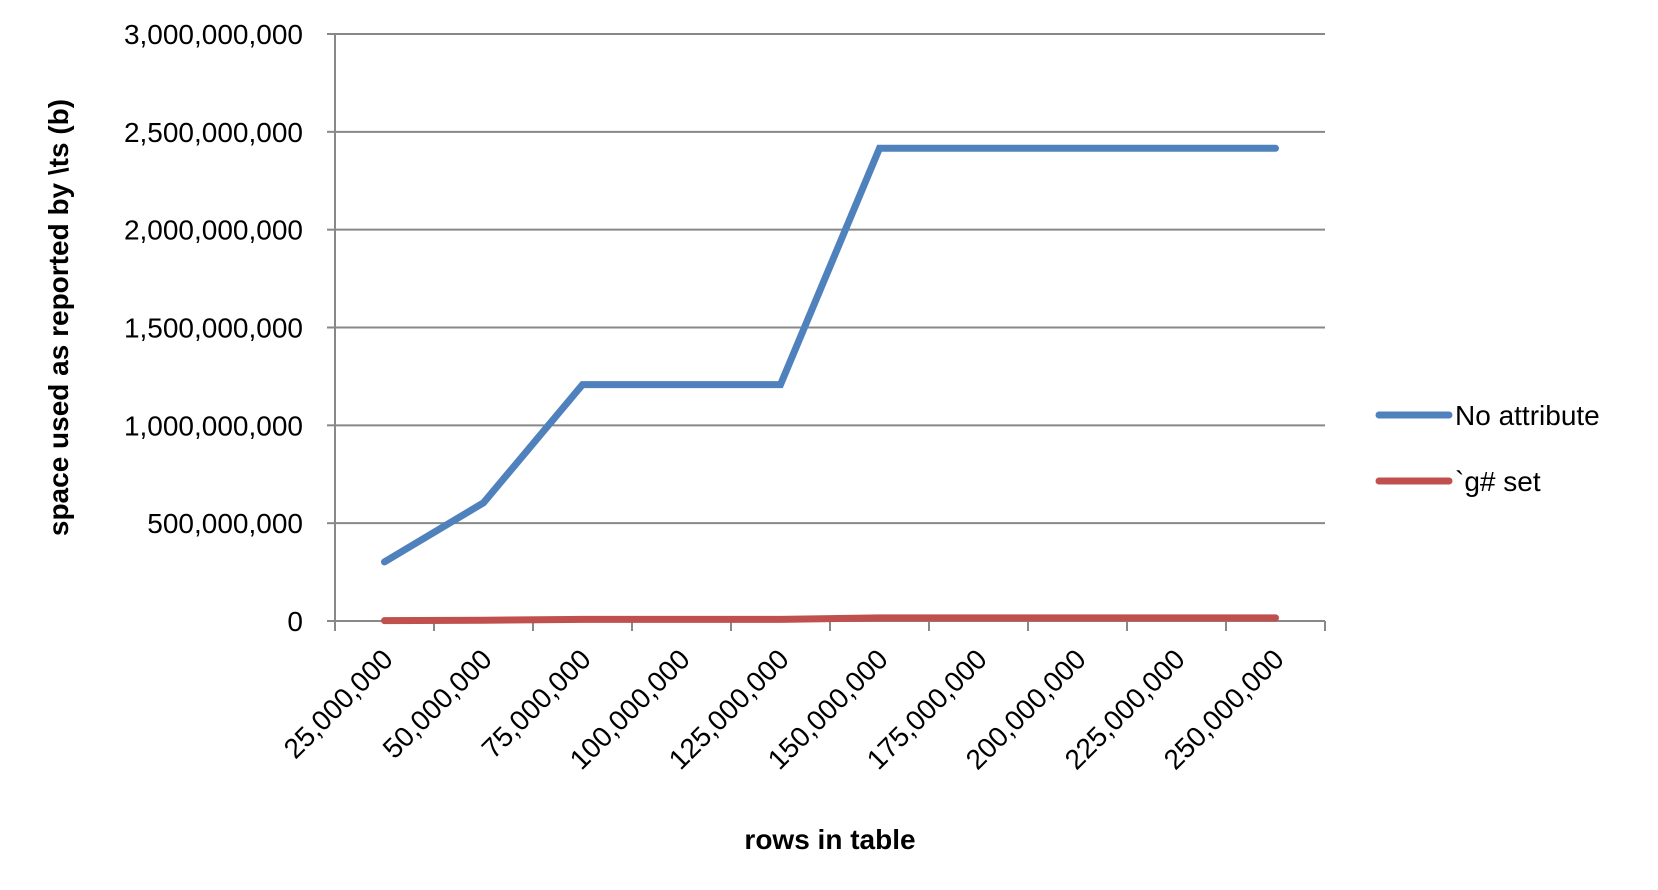 The width and height of the screenshot is (1658, 890). I want to click on y-tick-label: 500,000,000, so click(225, 523).